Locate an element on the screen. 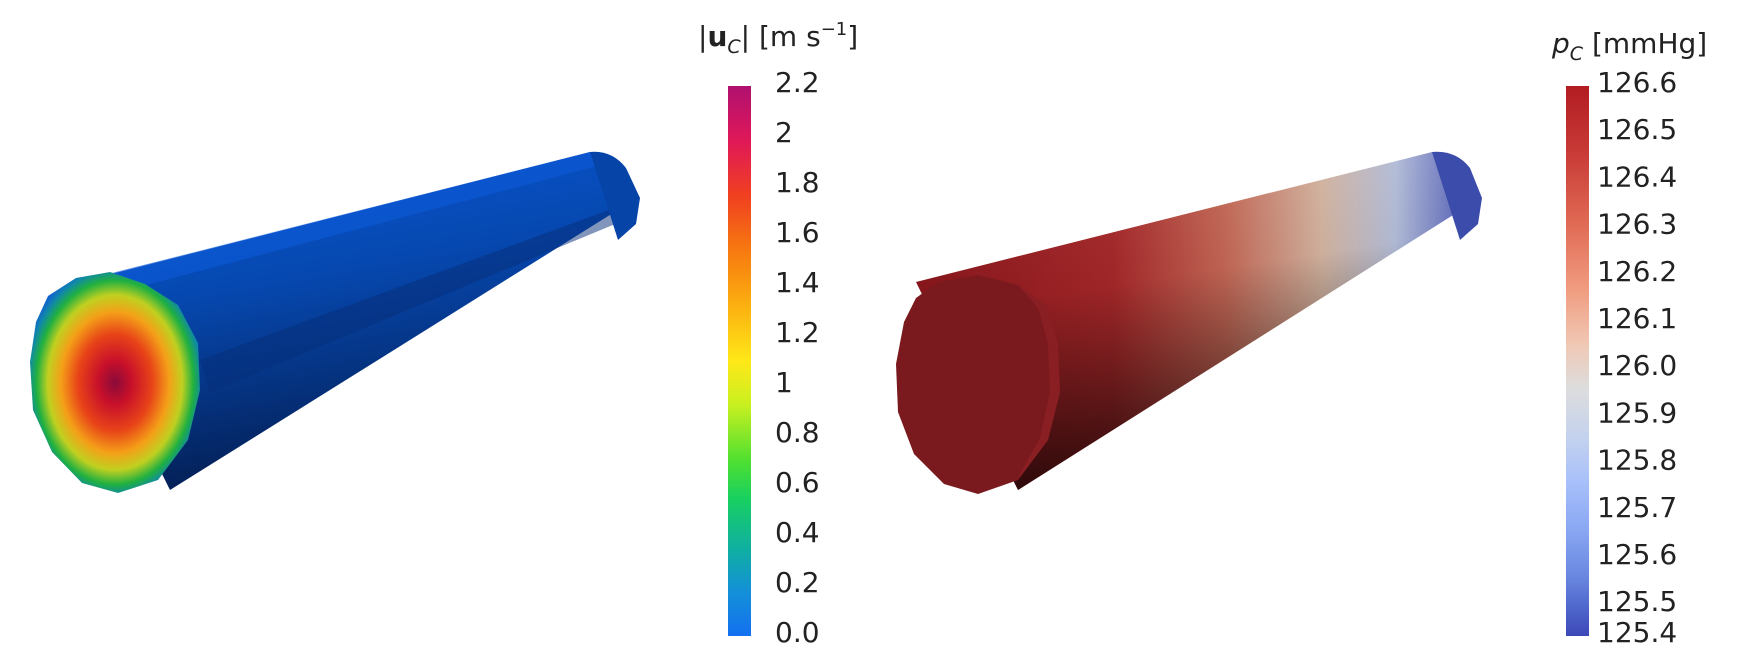 This screenshot has height=647, width=1740. pressure-colorbar-tick-label: 125.8 is located at coordinates (1637, 460).